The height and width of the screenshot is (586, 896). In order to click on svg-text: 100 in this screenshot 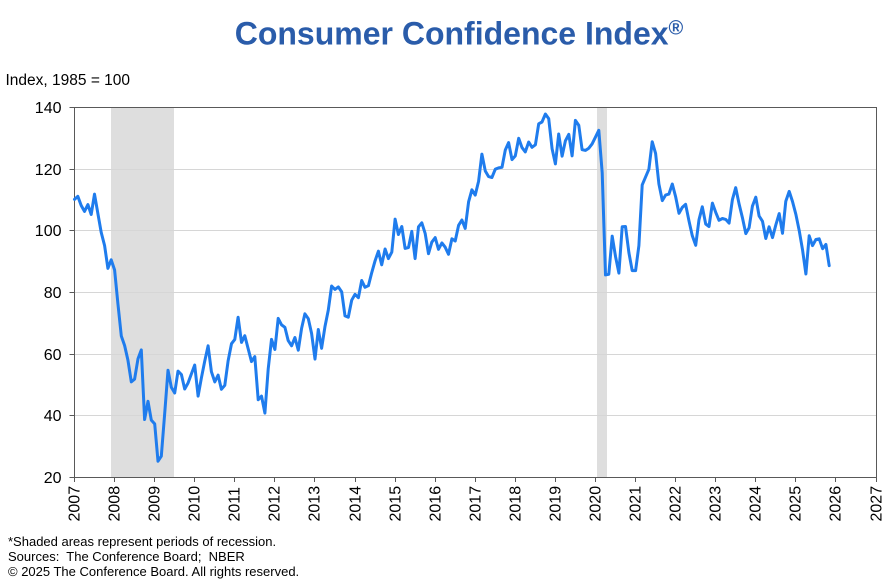, I will do `click(48, 231)`.